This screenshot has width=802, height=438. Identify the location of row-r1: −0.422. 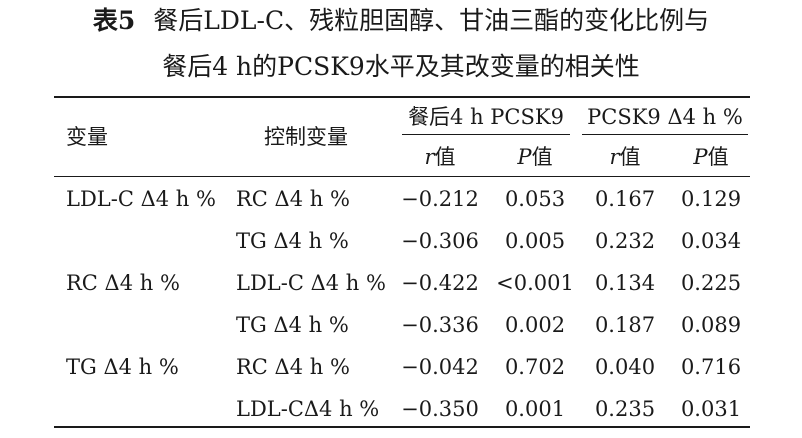
(440, 283).